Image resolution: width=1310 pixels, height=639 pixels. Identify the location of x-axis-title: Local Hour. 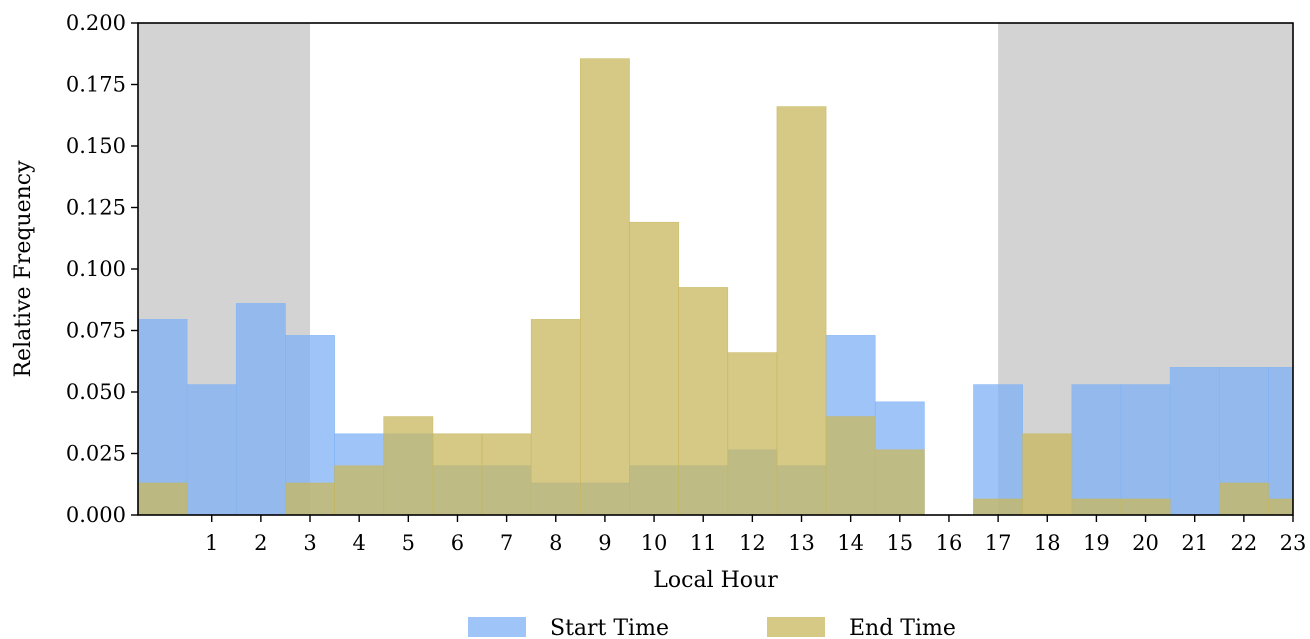
(715, 580).